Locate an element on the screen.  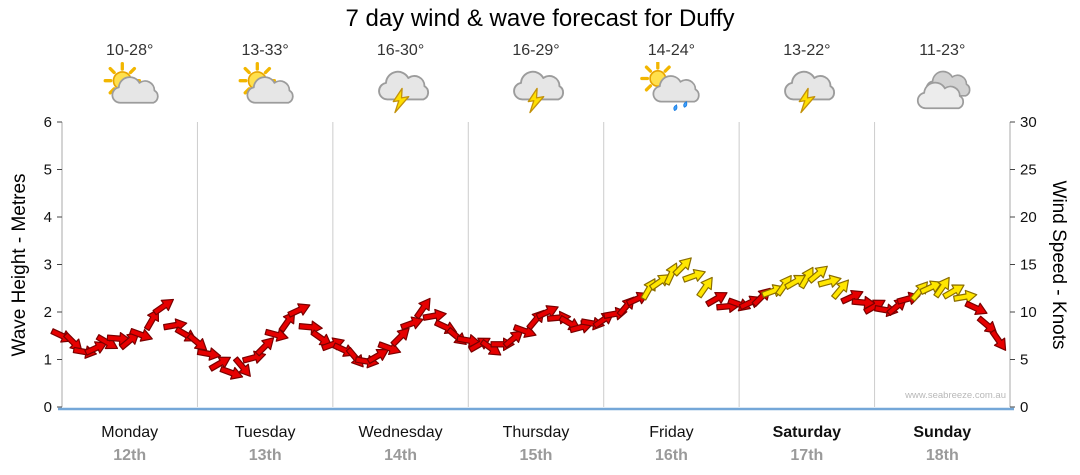
day-date-label: 13th is located at coordinates (265, 455).